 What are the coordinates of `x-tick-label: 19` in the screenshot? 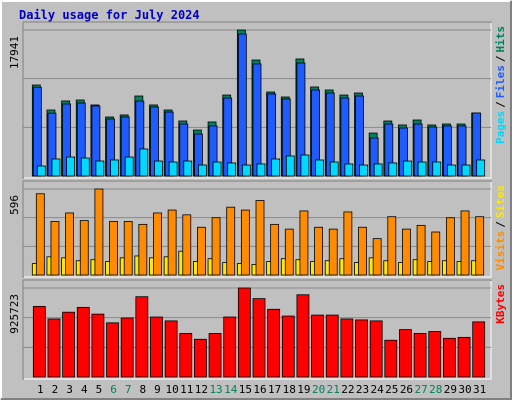 It's located at (303, 389).